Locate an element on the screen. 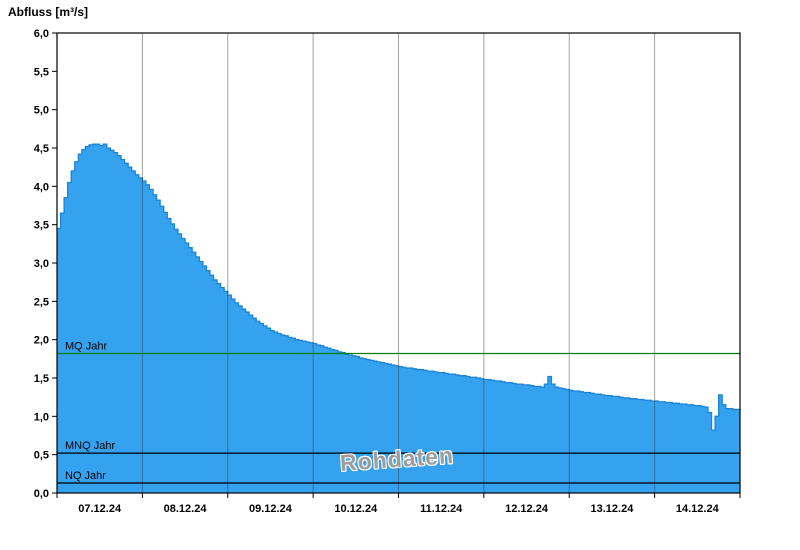 The width and height of the screenshot is (800, 550). y-axis-title: Abfluss [m³/s] is located at coordinates (48, 12).